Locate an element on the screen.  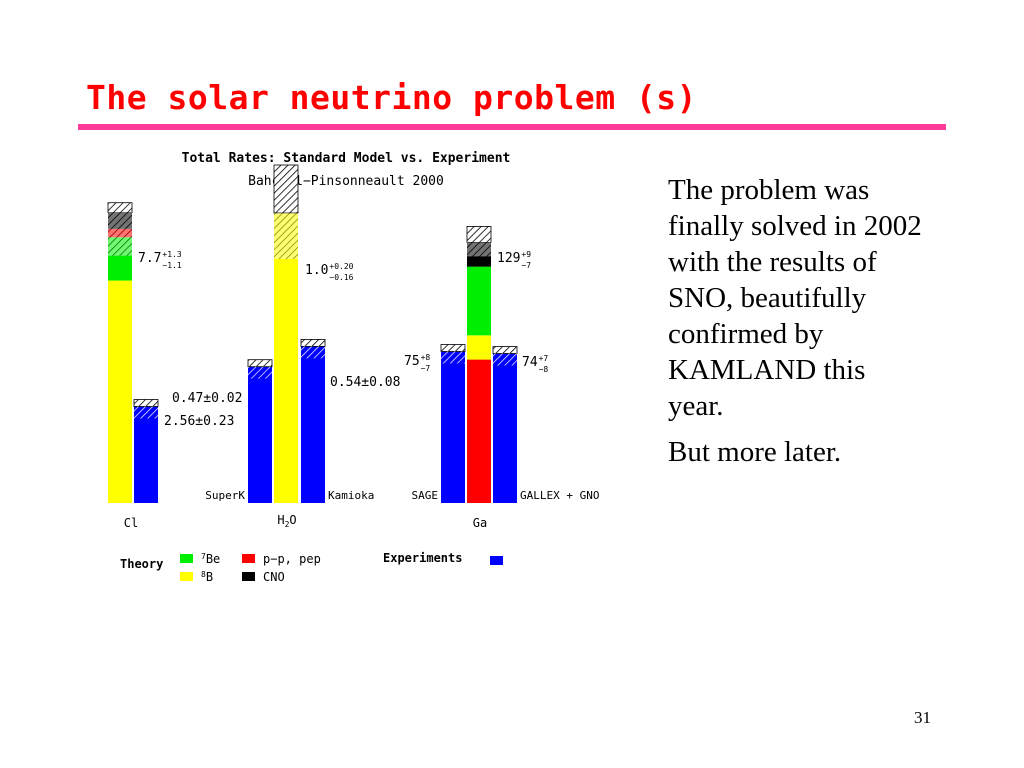
group-ga-theory-be7-bar is located at coordinates (479, 301).